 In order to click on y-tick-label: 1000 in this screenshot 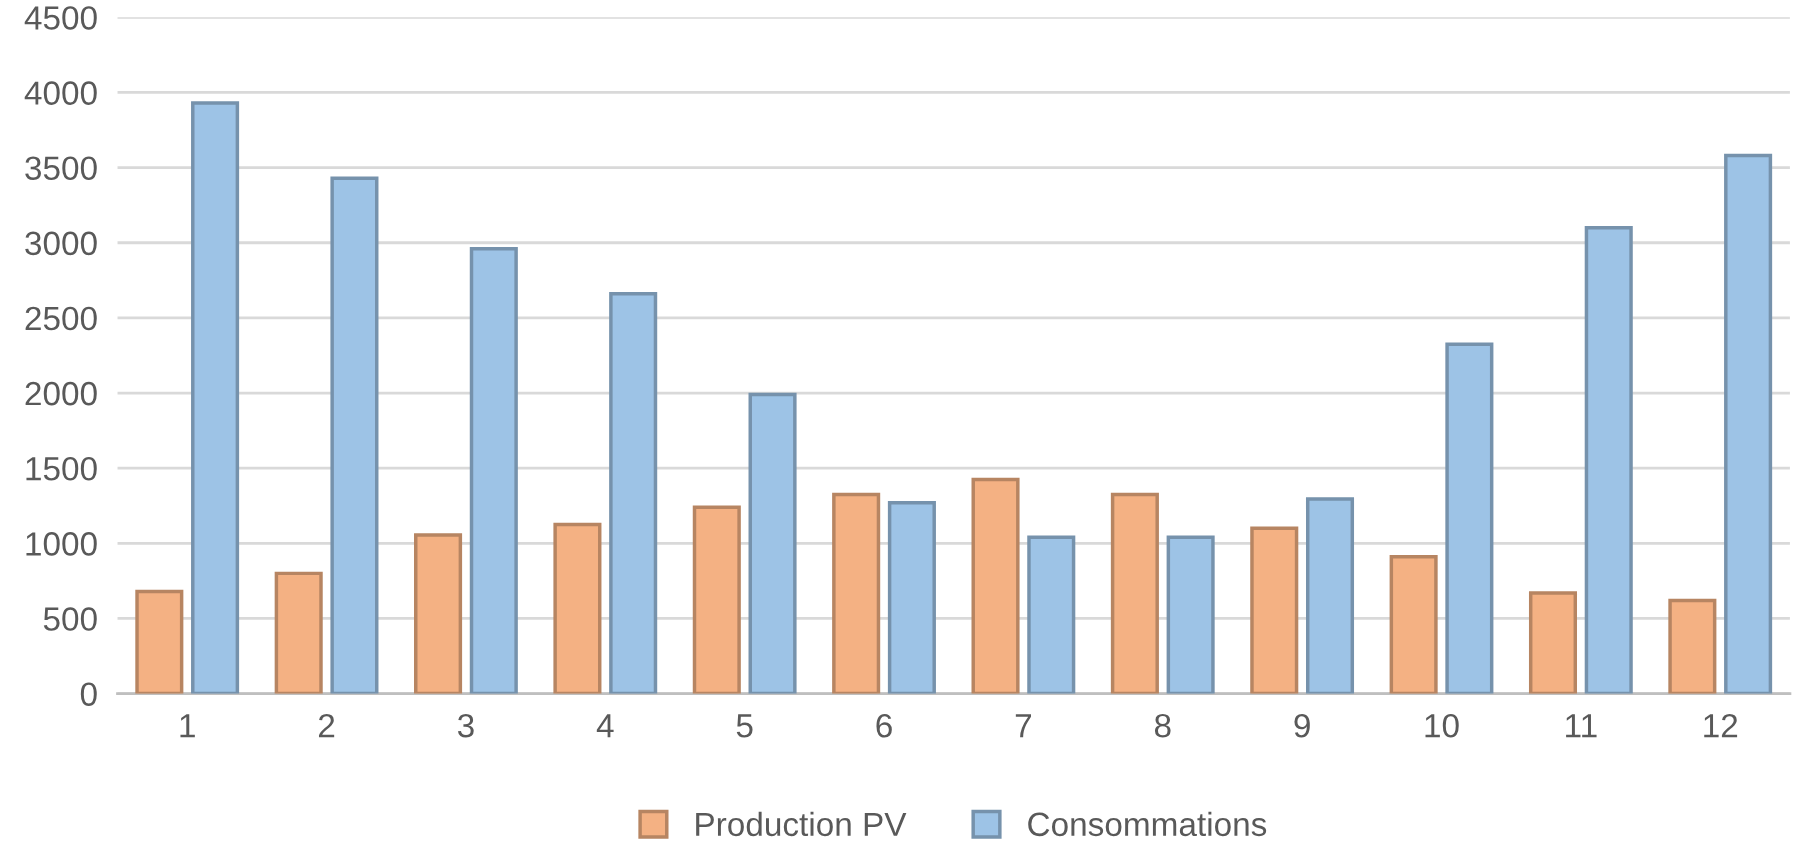, I will do `click(61, 544)`.